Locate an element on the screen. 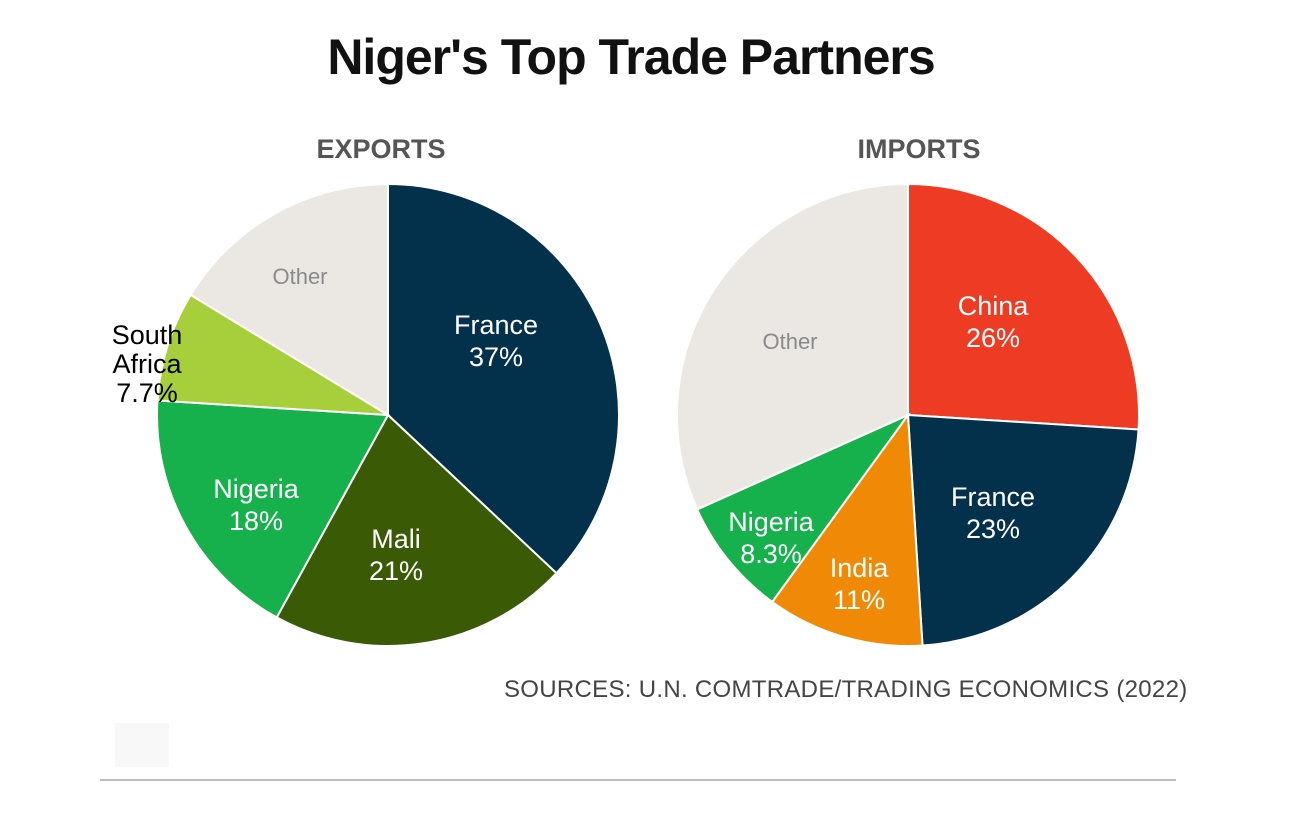 Image resolution: width=1292 pixels, height=830 pixels. exports-slice-nigeria is located at coordinates (273, 509).